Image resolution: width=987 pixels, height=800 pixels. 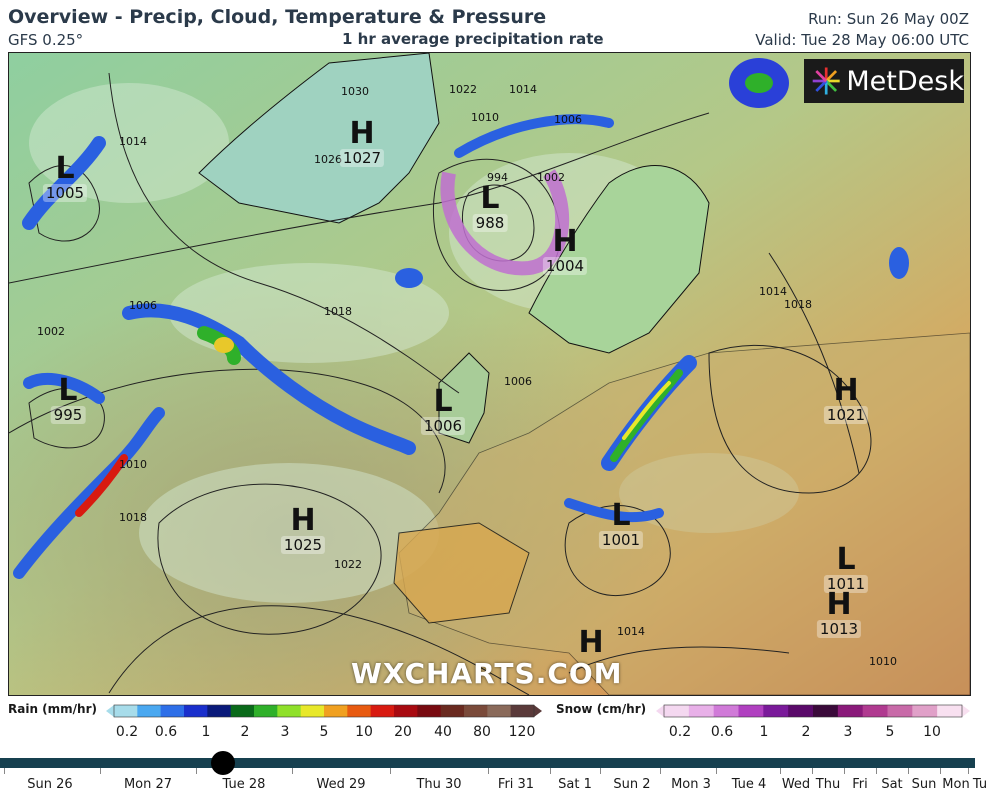 I want to click on metdesk-logo: MetDesk, so click(x=884, y=81).